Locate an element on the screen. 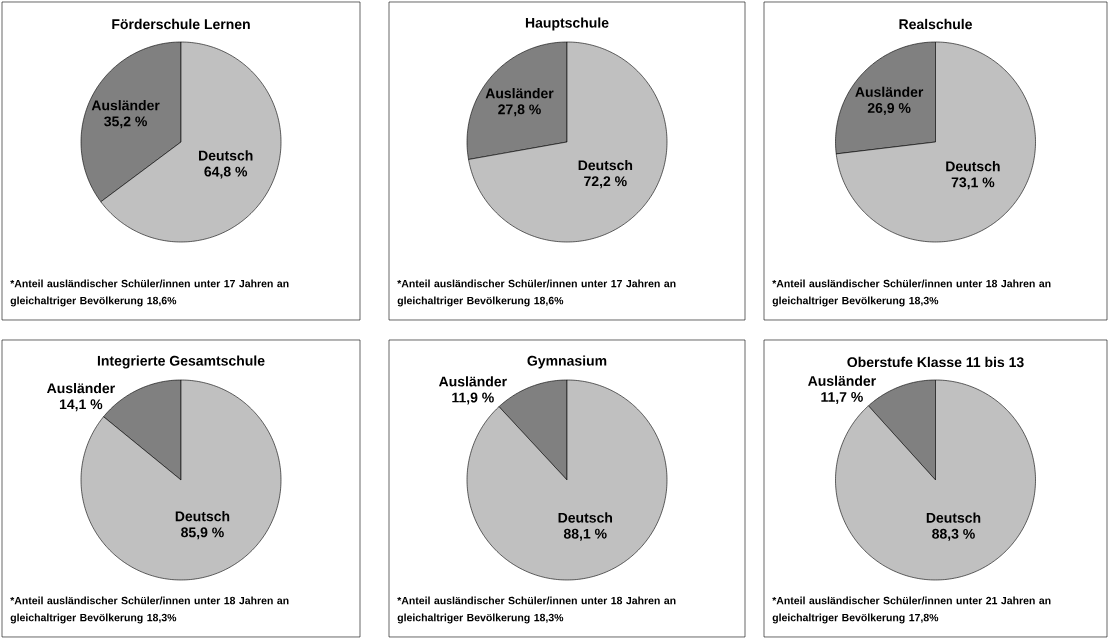 The image size is (1109, 639). data-label: 11,9 % is located at coordinates (473, 398).